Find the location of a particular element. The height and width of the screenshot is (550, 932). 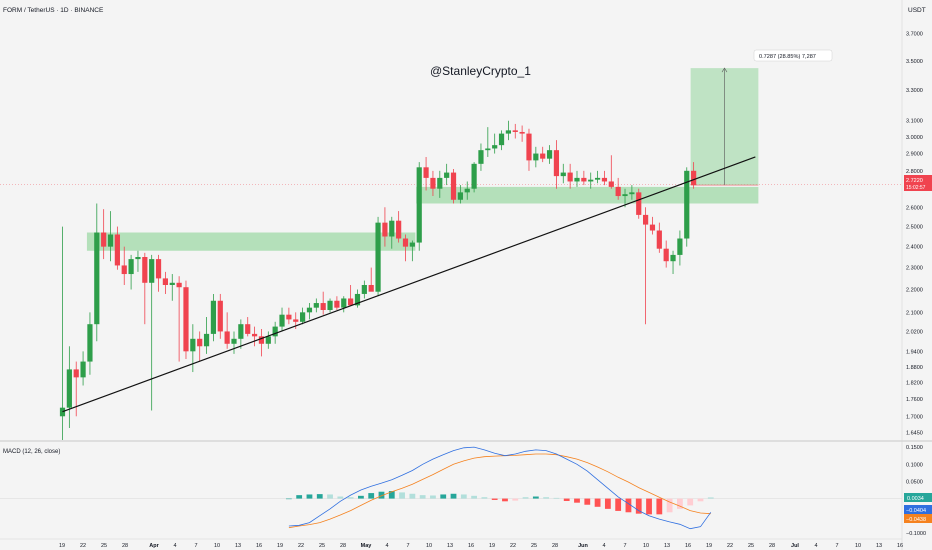

projection-arrowhead is located at coordinates (724, 70).